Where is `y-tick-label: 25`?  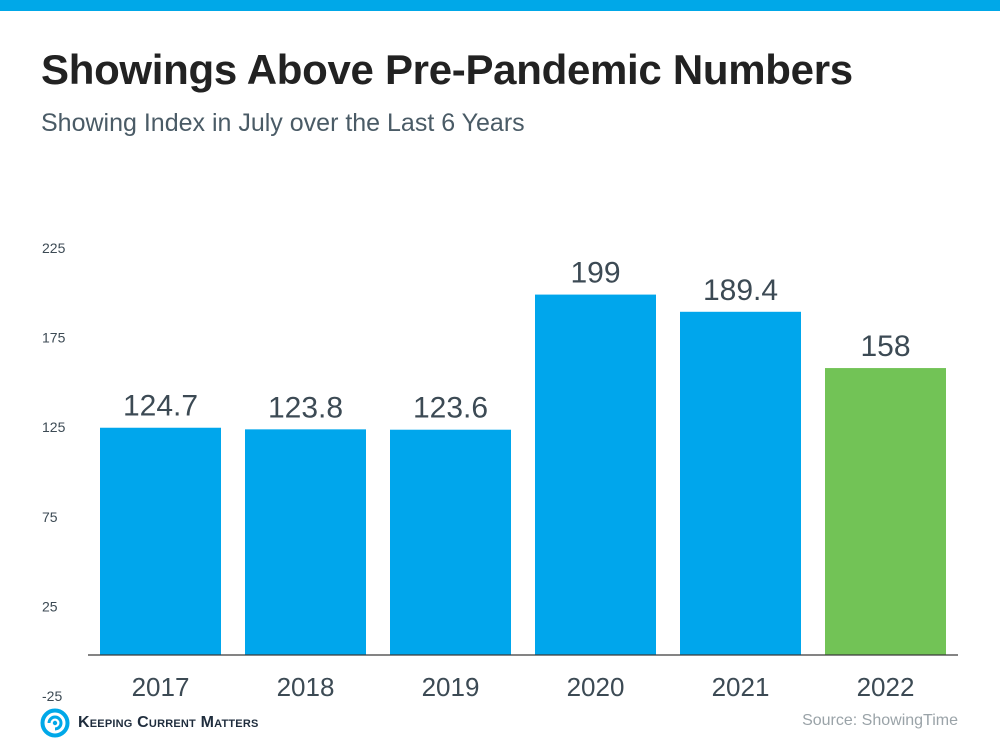 y-tick-label: 25 is located at coordinates (50, 606).